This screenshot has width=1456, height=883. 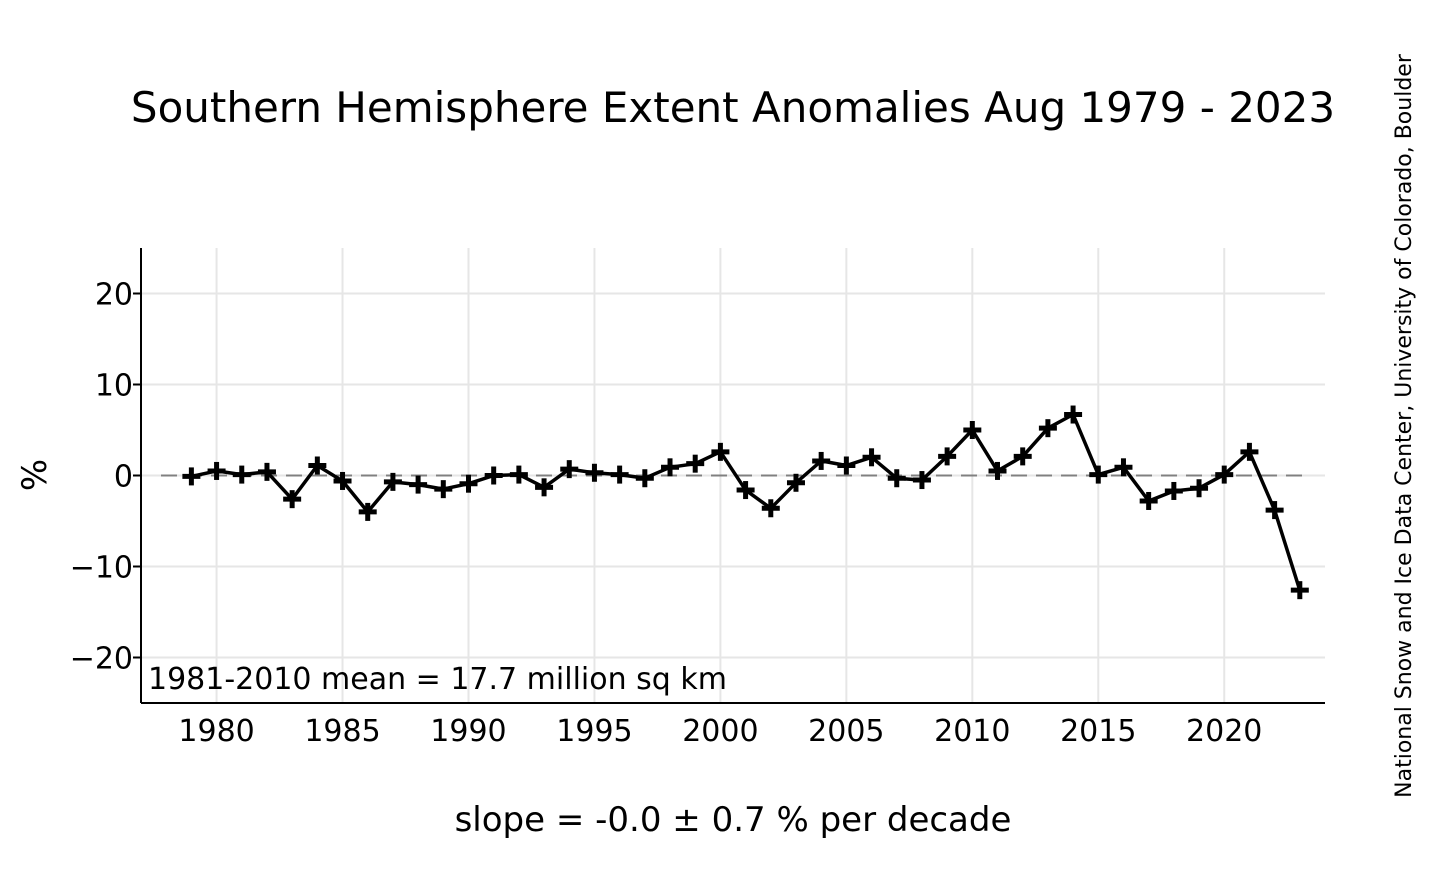 What do you see at coordinates (437, 679) in the screenshot?
I see `mean-annotation: 1981-2010 mean = 17.7 million sq km` at bounding box center [437, 679].